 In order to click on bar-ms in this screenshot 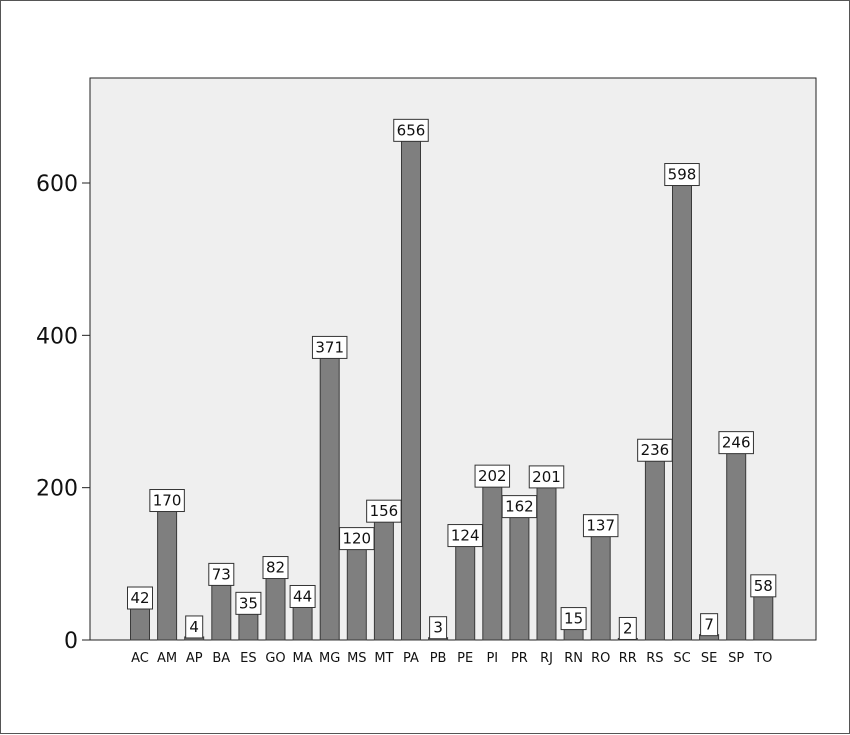, I will do `click(356, 594)`.